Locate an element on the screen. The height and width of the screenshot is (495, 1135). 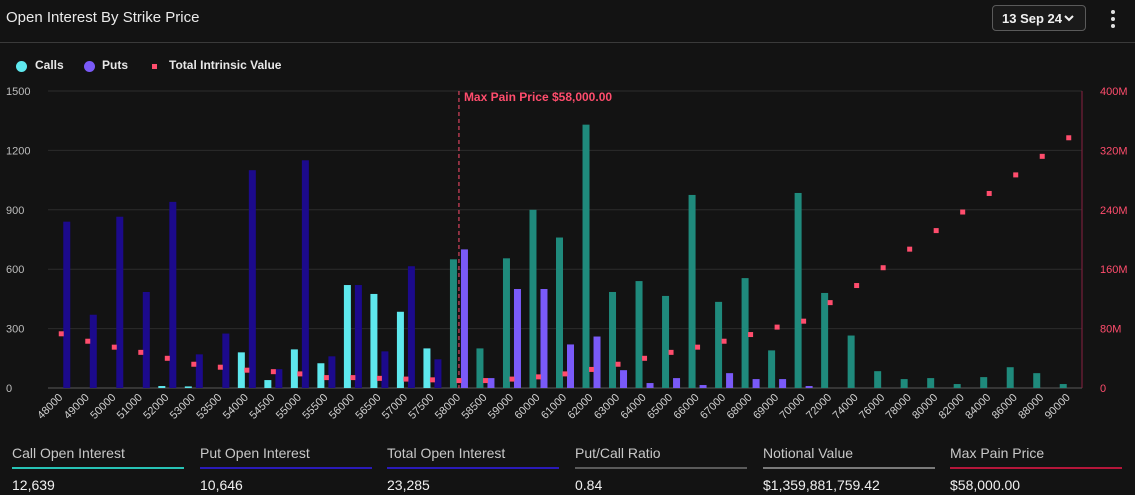
x-tick-label: 55500 is located at coordinates (315, 407).